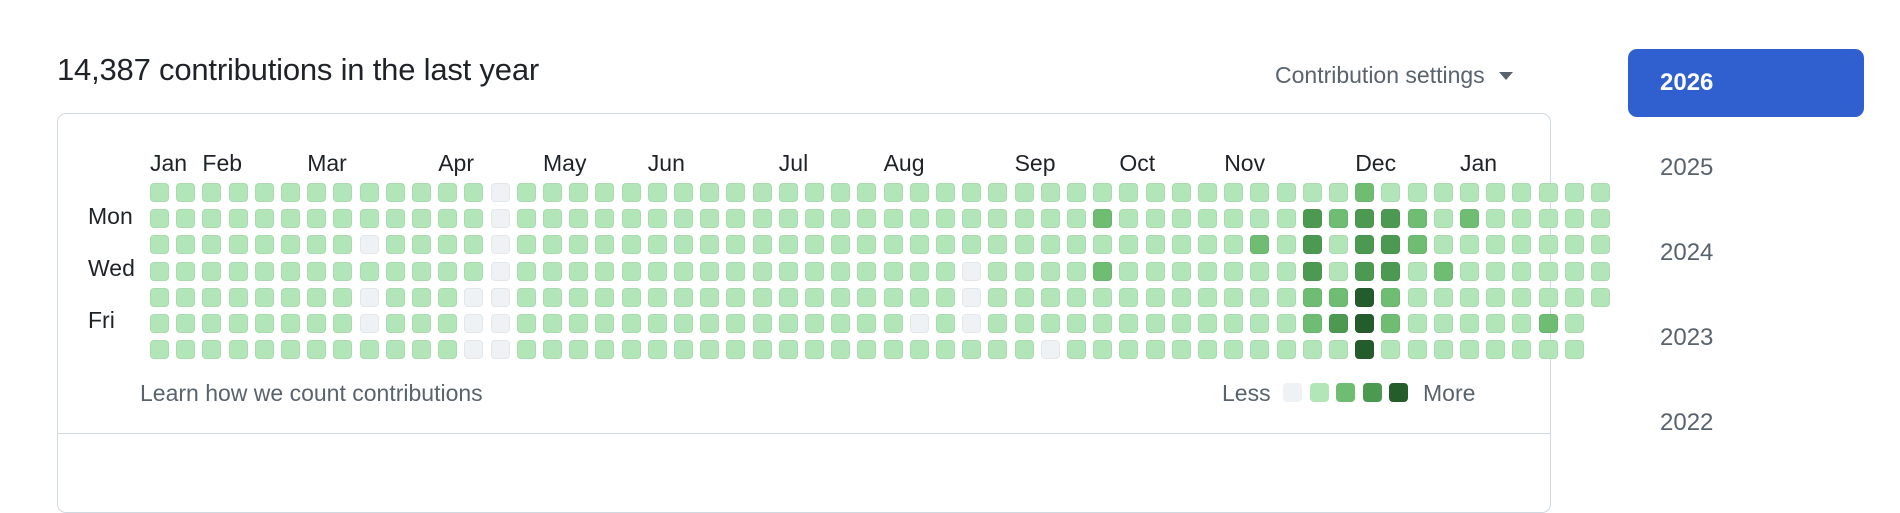 This screenshot has width=1900, height=513. What do you see at coordinates (1687, 252) in the screenshot?
I see `year-2024: 2024` at bounding box center [1687, 252].